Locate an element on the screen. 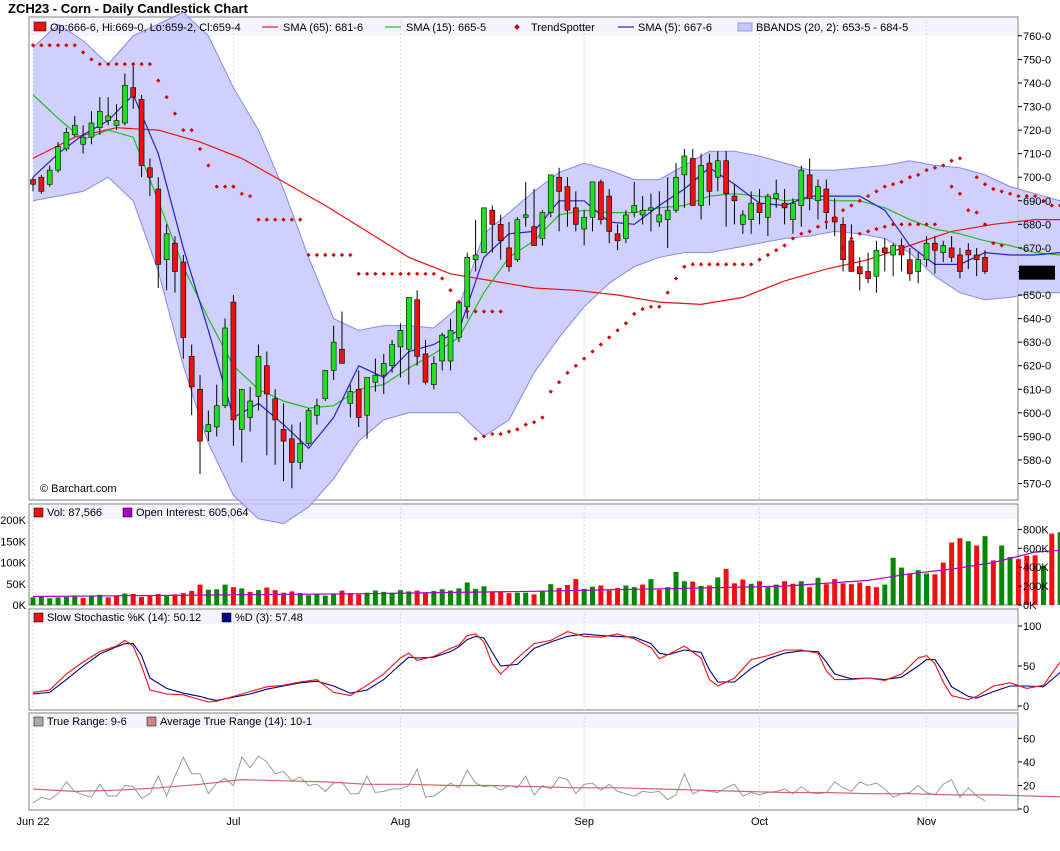  stoch-d-legend: %D (3): 57.48 is located at coordinates (269, 618).